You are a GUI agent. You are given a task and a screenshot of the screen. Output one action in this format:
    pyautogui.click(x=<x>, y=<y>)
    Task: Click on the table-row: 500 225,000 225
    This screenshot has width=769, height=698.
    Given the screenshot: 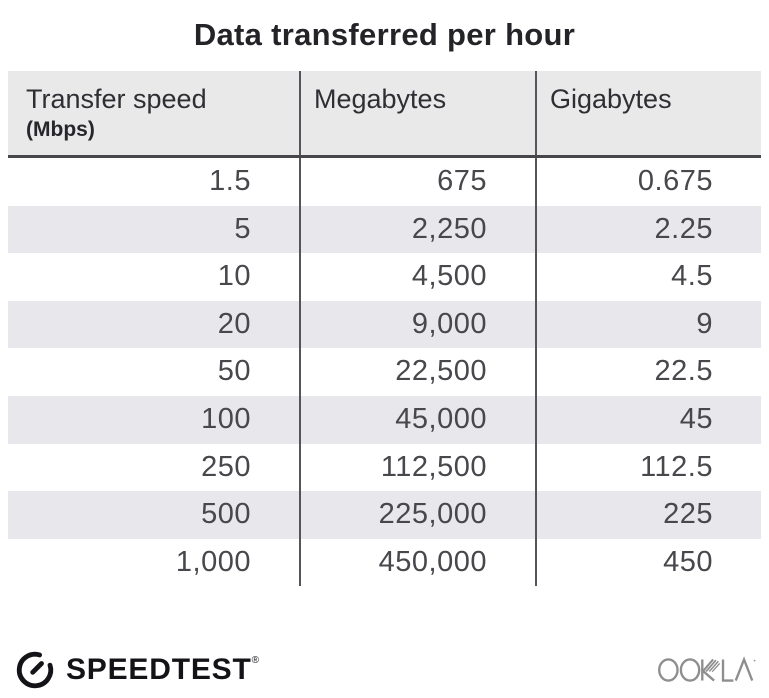 What is the action you would take?
    pyautogui.click(x=384, y=515)
    